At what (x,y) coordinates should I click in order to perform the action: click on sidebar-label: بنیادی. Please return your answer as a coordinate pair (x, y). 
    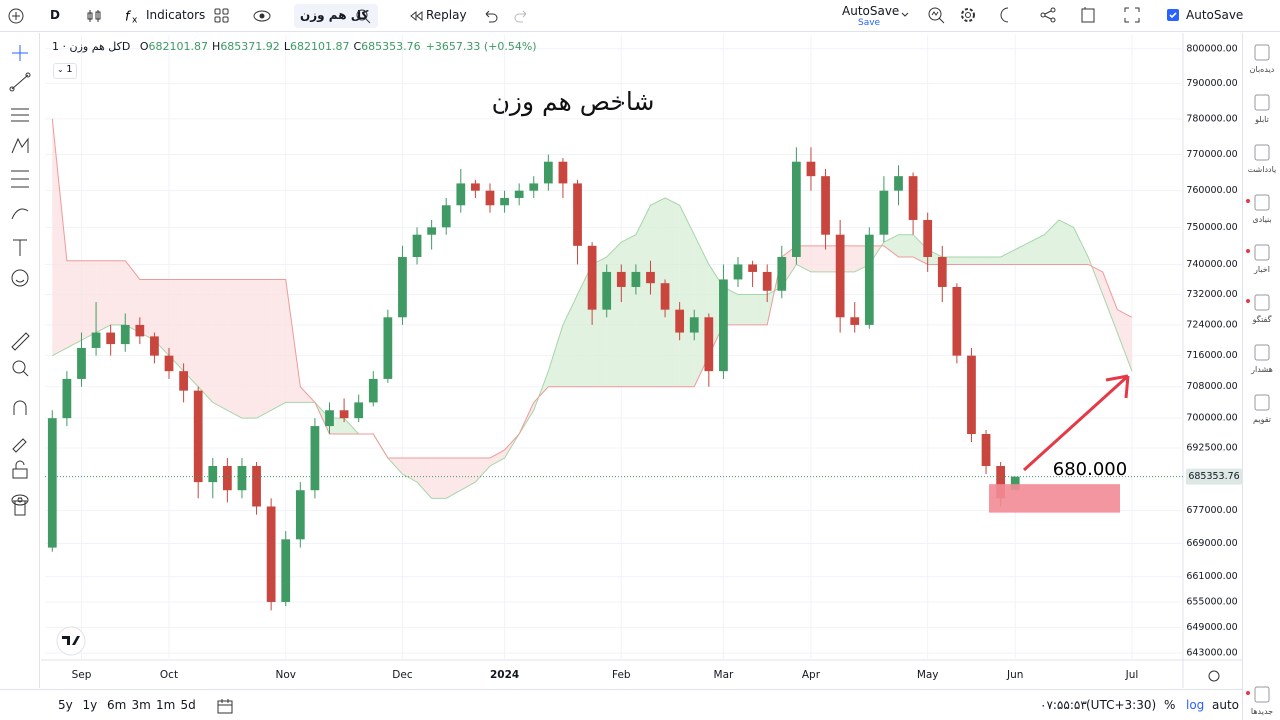
    Looking at the image, I should click on (1262, 219).